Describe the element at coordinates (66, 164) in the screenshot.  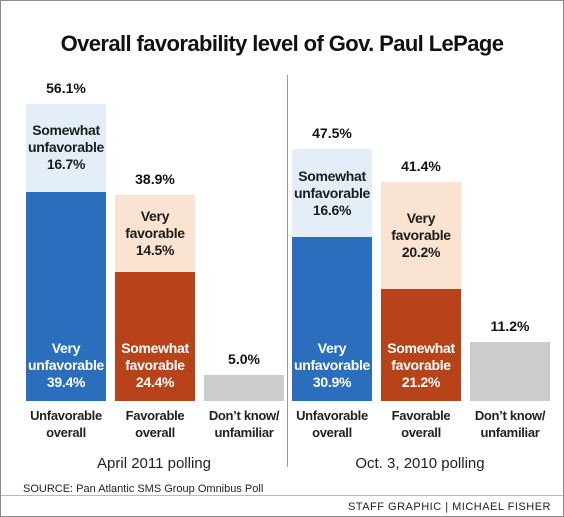
I see `value-label: 16.7%` at that location.